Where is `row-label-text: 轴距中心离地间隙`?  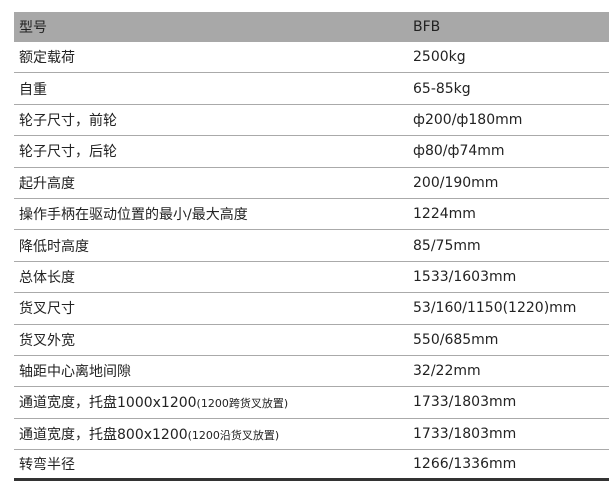 row-label-text: 轴距中心离地间隙 is located at coordinates (75, 372).